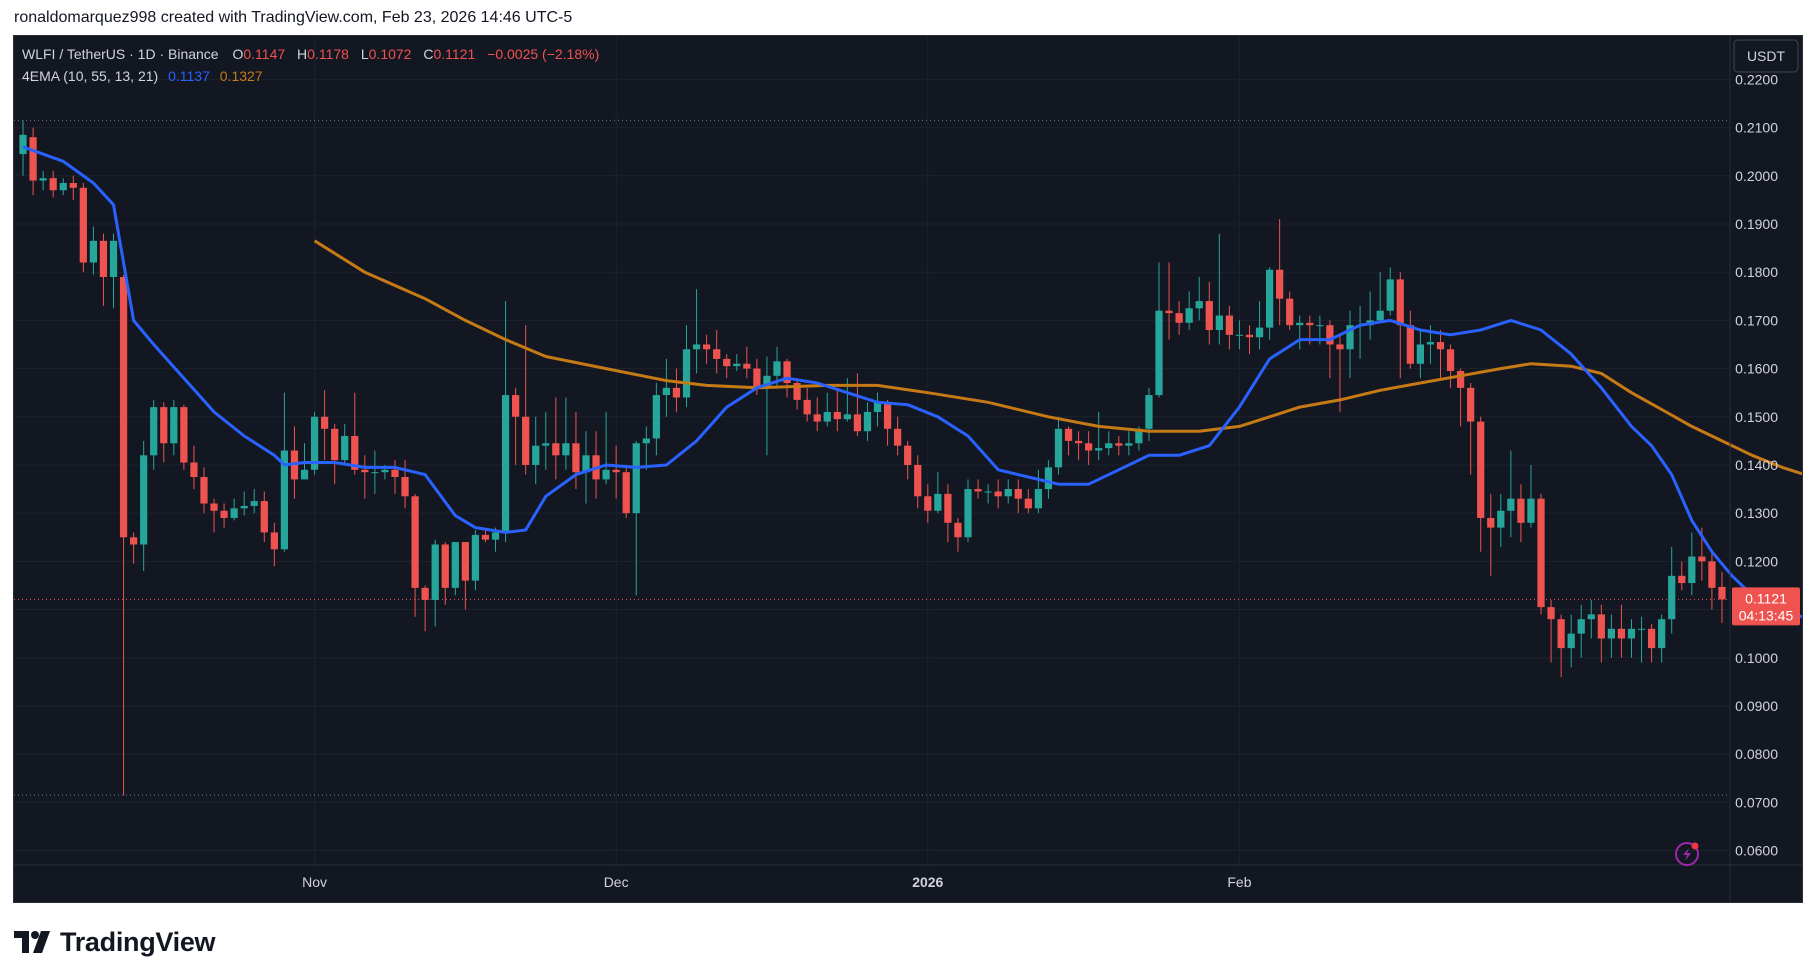  What do you see at coordinates (1756, 851) in the screenshot?
I see `price-tick-label: 0.0600` at bounding box center [1756, 851].